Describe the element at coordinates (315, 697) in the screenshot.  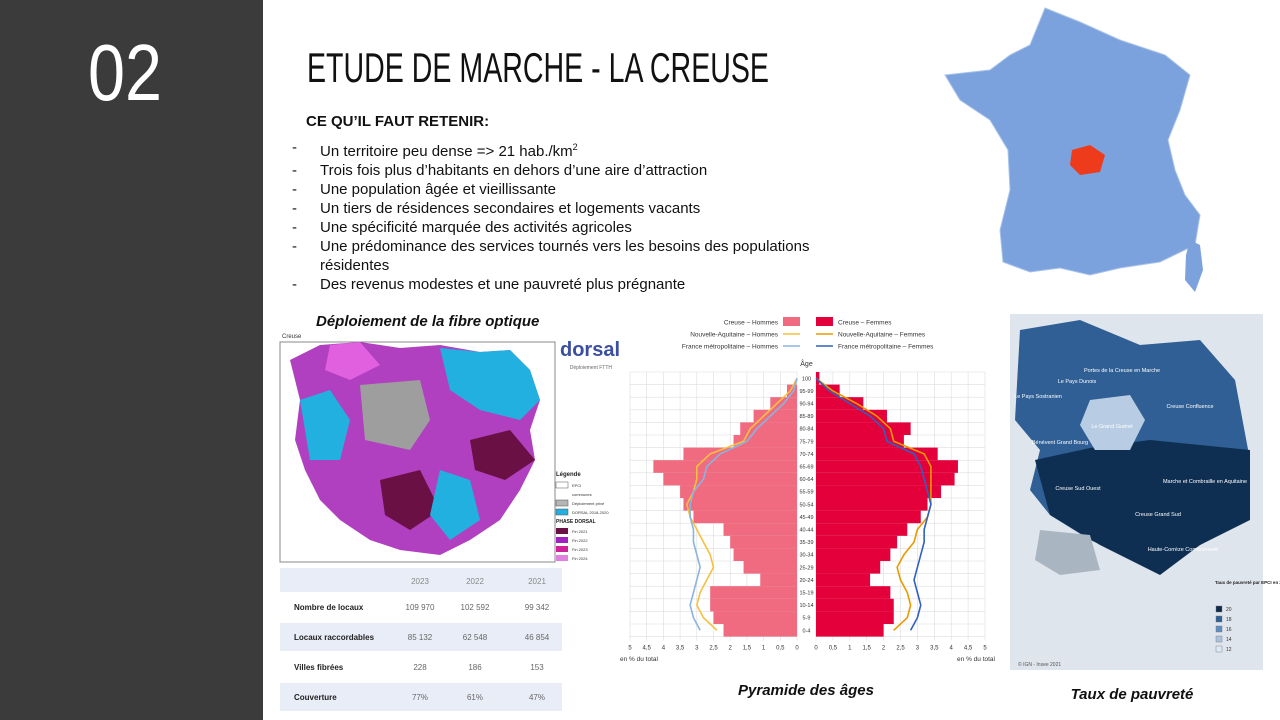
I see `row-header: Couverture` at that location.